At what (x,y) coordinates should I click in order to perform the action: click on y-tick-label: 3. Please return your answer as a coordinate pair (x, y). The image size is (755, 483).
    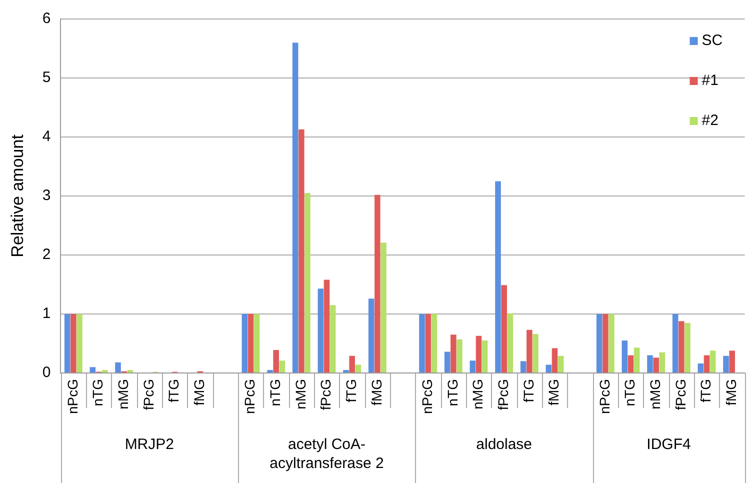
    Looking at the image, I should click on (46, 195).